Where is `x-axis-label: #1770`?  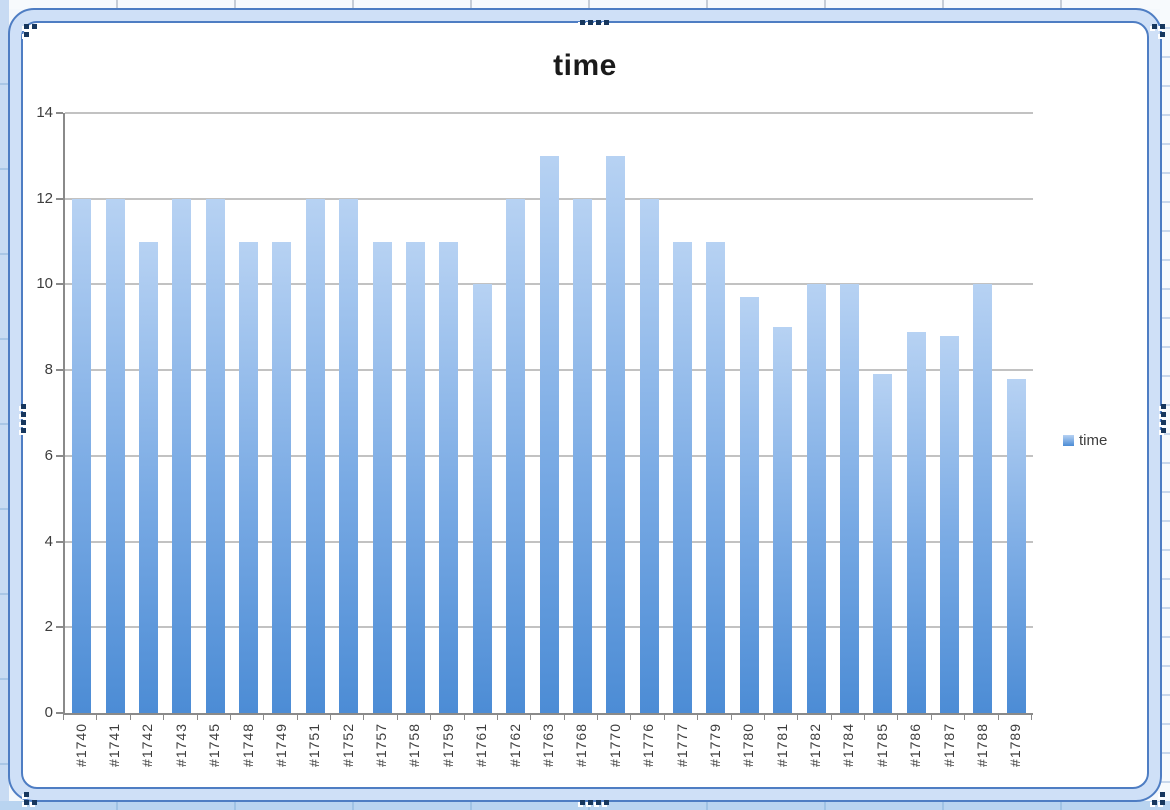 x-axis-label: #1770 is located at coordinates (614, 745).